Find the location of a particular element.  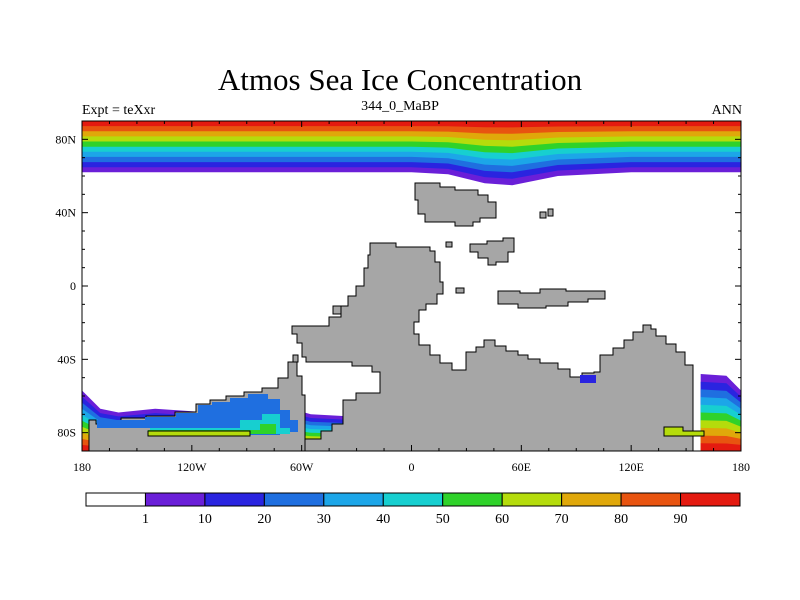

land-india-block is located at coordinates (551, 298).